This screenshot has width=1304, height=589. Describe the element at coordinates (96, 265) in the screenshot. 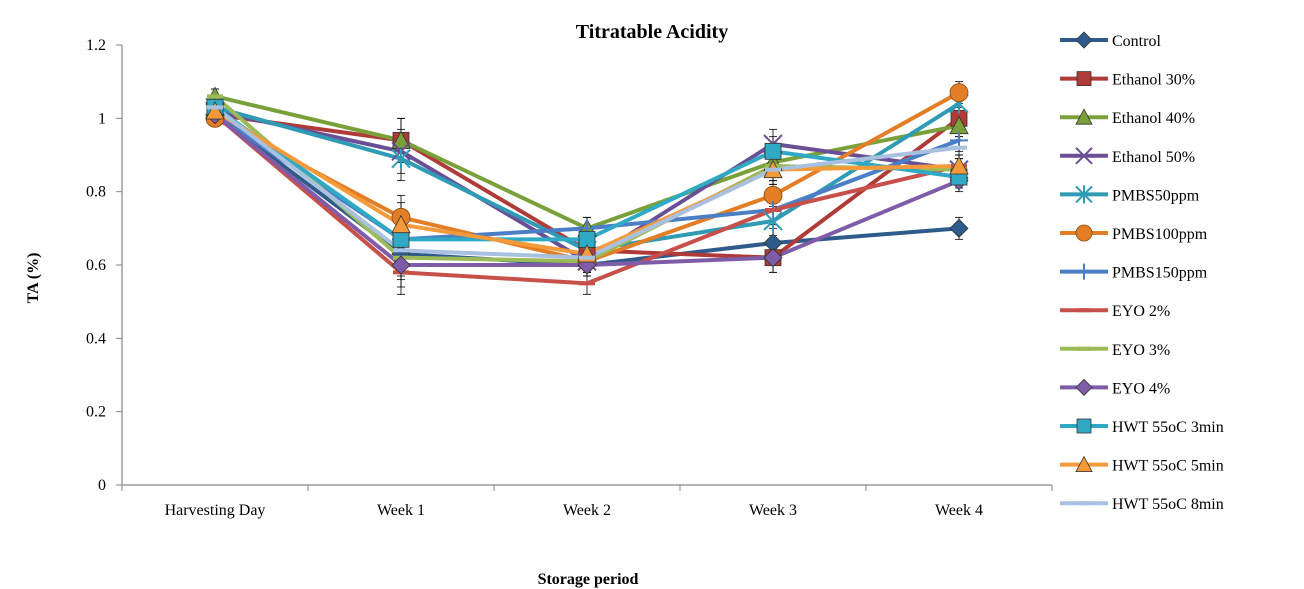

I see `y-tick-label: 0.6` at that location.